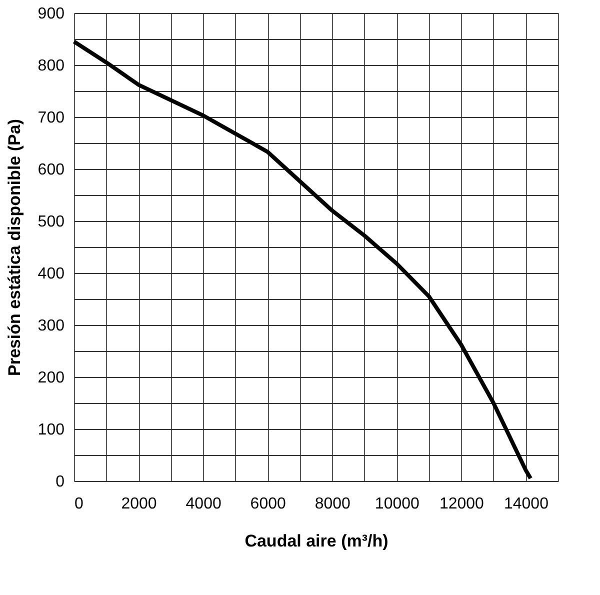 The height and width of the screenshot is (595, 600). What do you see at coordinates (397, 504) in the screenshot?
I see `x-tick-label: 10000` at bounding box center [397, 504].